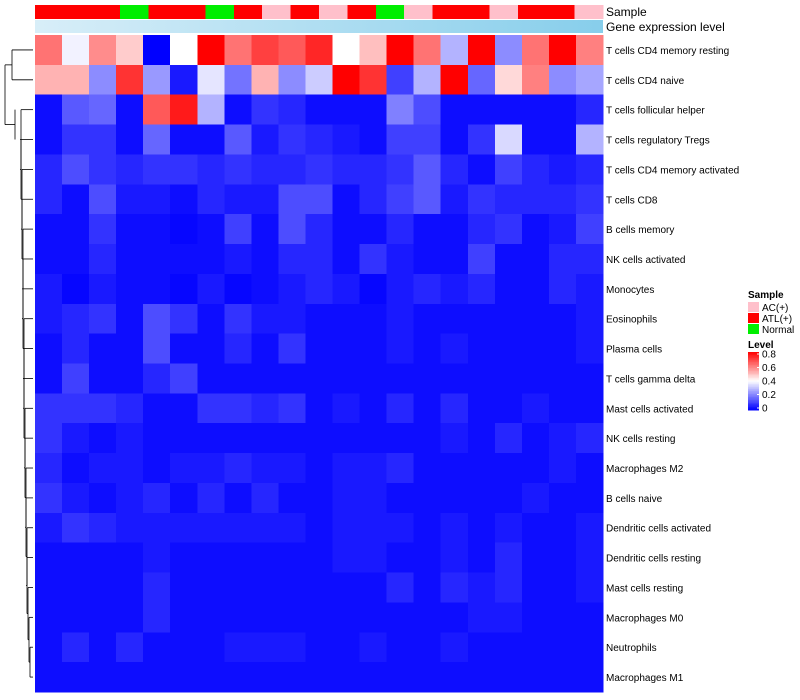 This screenshot has height=700, width=800. I want to click on legend-swatch, so click(753, 329).